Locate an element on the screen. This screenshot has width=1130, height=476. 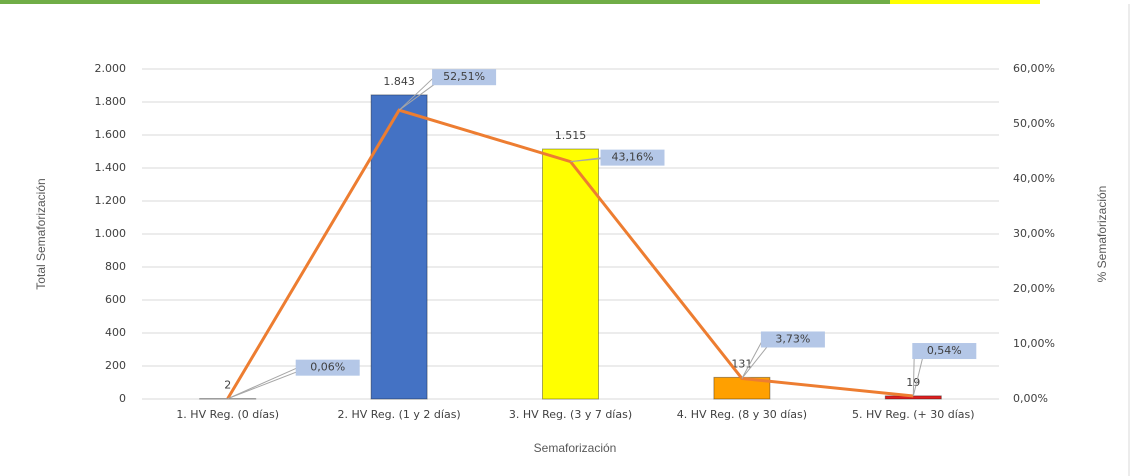
x-tick-label: 3. HV Reg. (3 y 7 días) is located at coordinates (570, 414).